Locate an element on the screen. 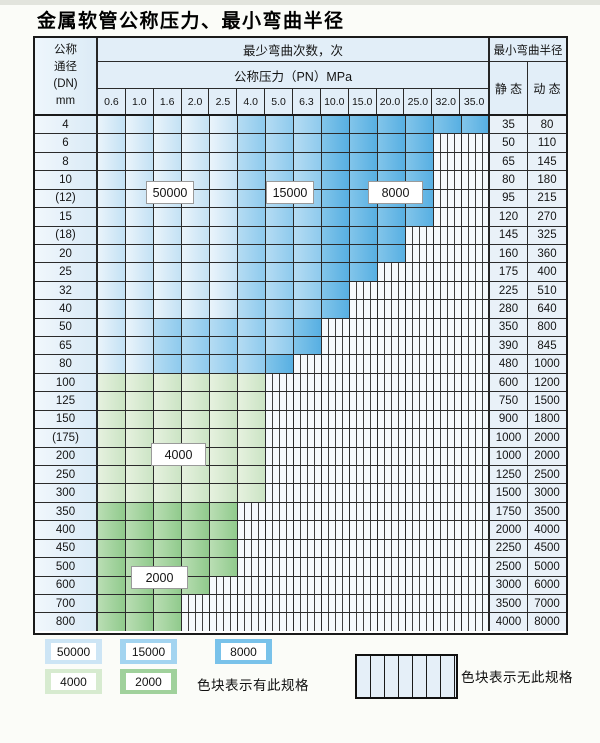  table-row: 500 2500 5000 is located at coordinates (300, 567).